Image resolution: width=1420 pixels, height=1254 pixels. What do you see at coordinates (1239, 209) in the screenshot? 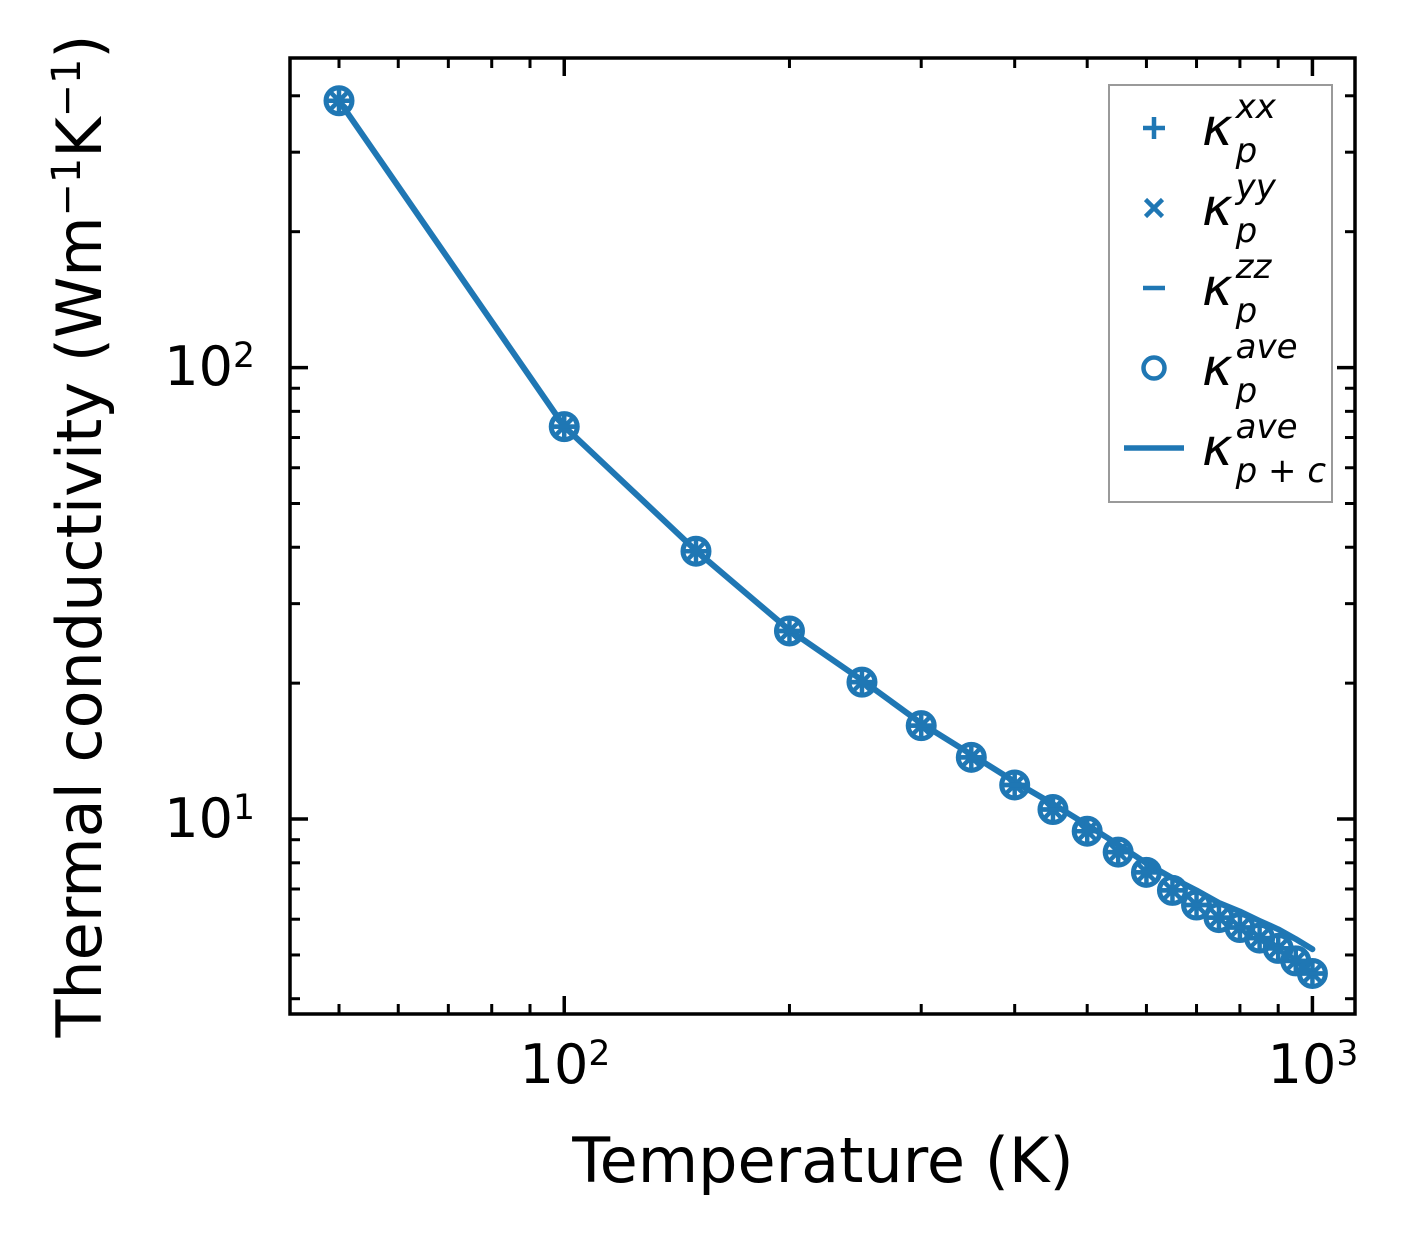
I see `legend-label: κ yy p` at bounding box center [1239, 209].